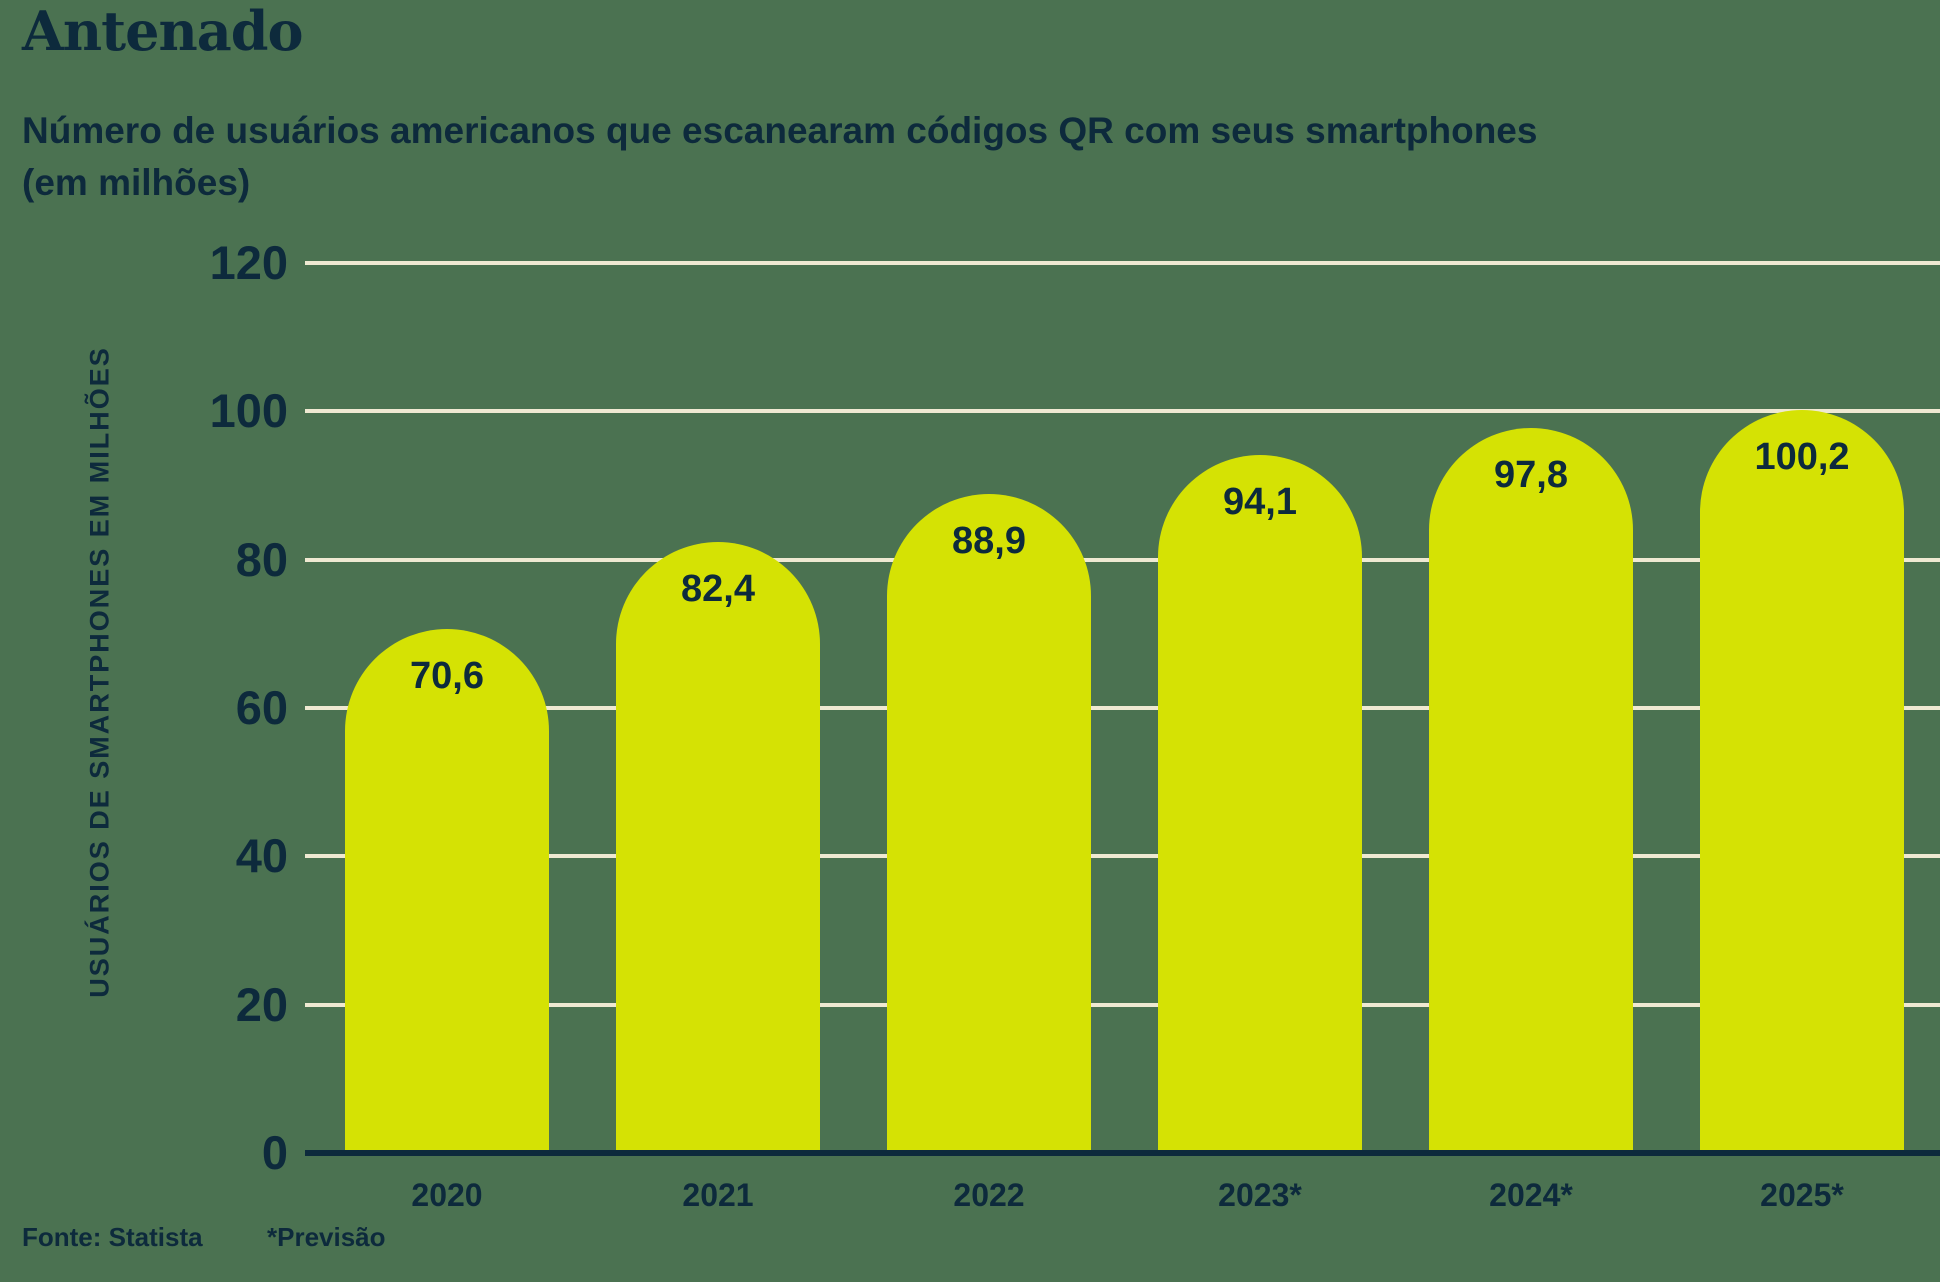  Describe the element at coordinates (718, 1195) in the screenshot. I see `x-tick-label-2021: 2021` at that location.